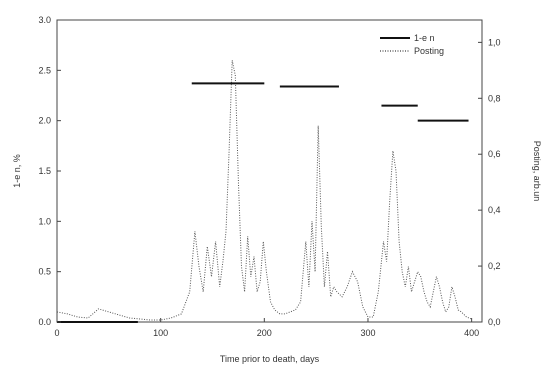 The width and height of the screenshot is (542, 370). Describe the element at coordinates (270, 359) in the screenshot. I see `x-axis-label: Time prior to death, days` at that location.